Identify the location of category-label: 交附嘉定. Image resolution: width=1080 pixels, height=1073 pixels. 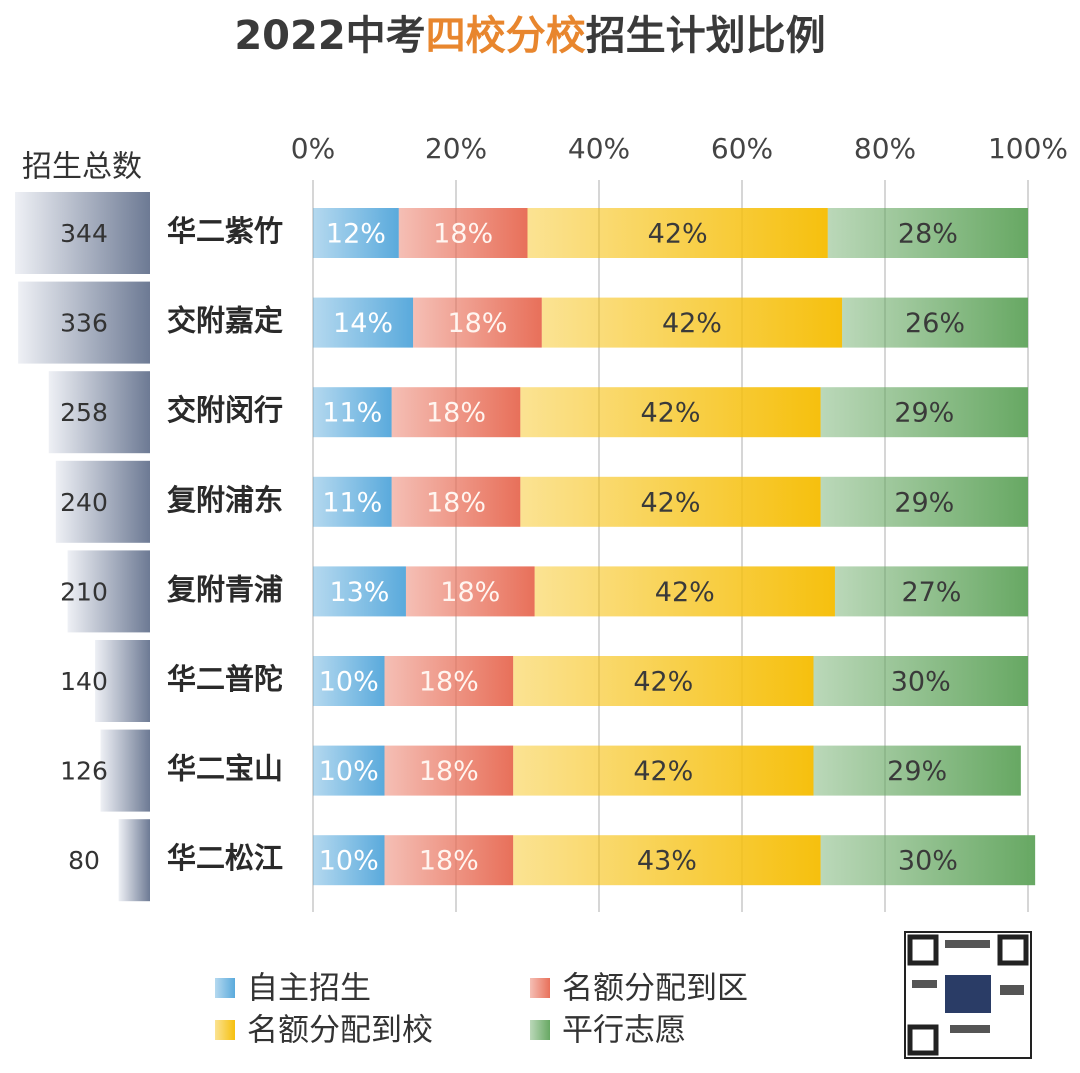
(225, 321).